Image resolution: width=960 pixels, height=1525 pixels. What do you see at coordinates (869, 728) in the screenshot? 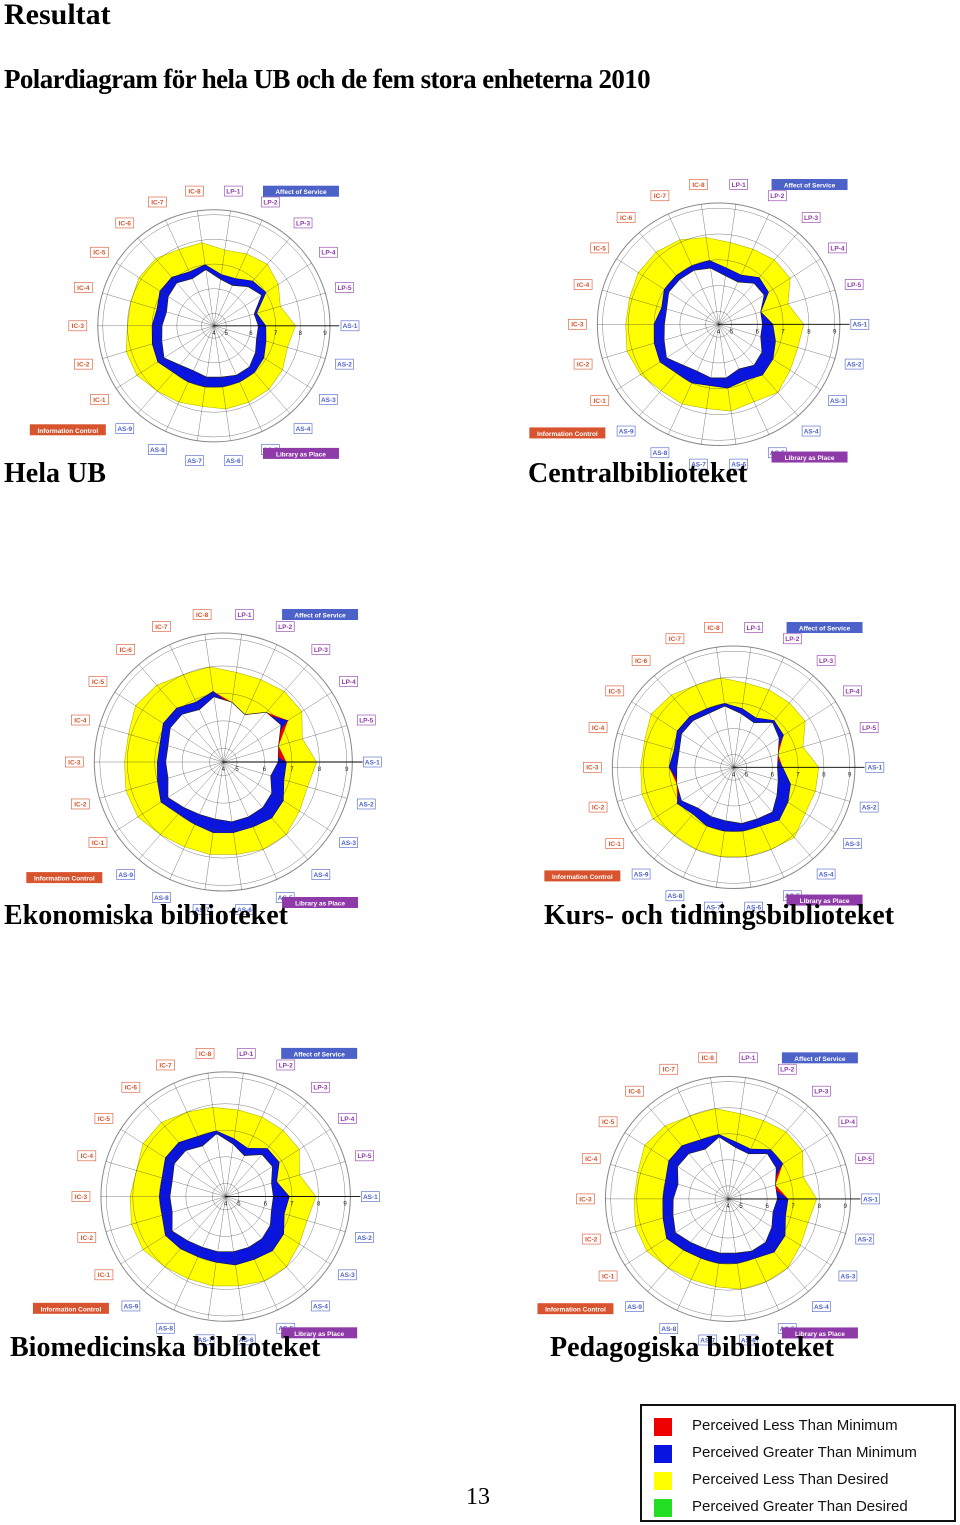
I see `axis-label-lp-5: LP-5` at bounding box center [869, 728].